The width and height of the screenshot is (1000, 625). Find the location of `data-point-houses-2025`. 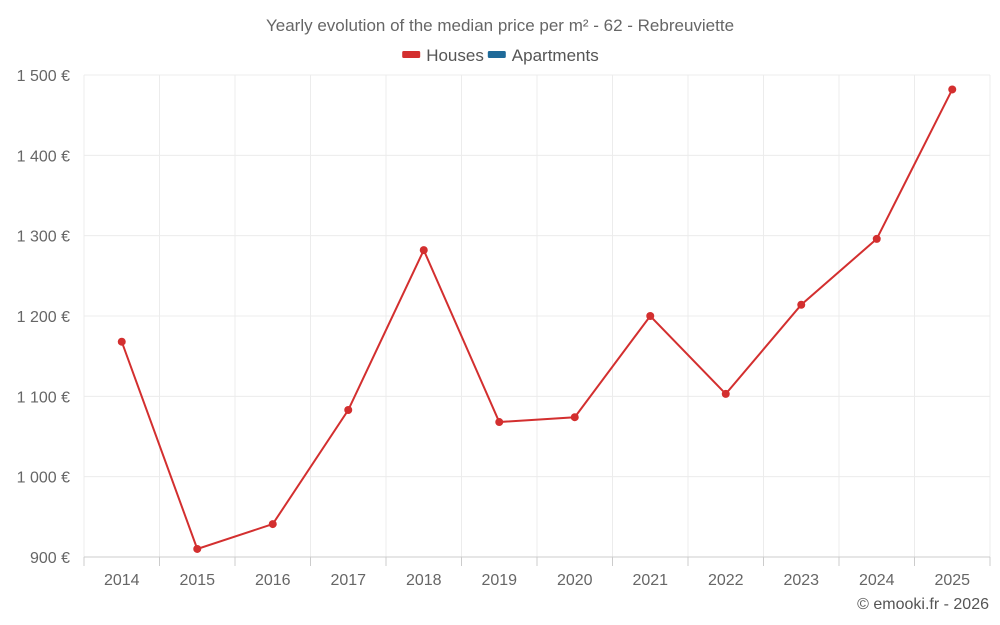

data-point-houses-2025 is located at coordinates (952, 89).